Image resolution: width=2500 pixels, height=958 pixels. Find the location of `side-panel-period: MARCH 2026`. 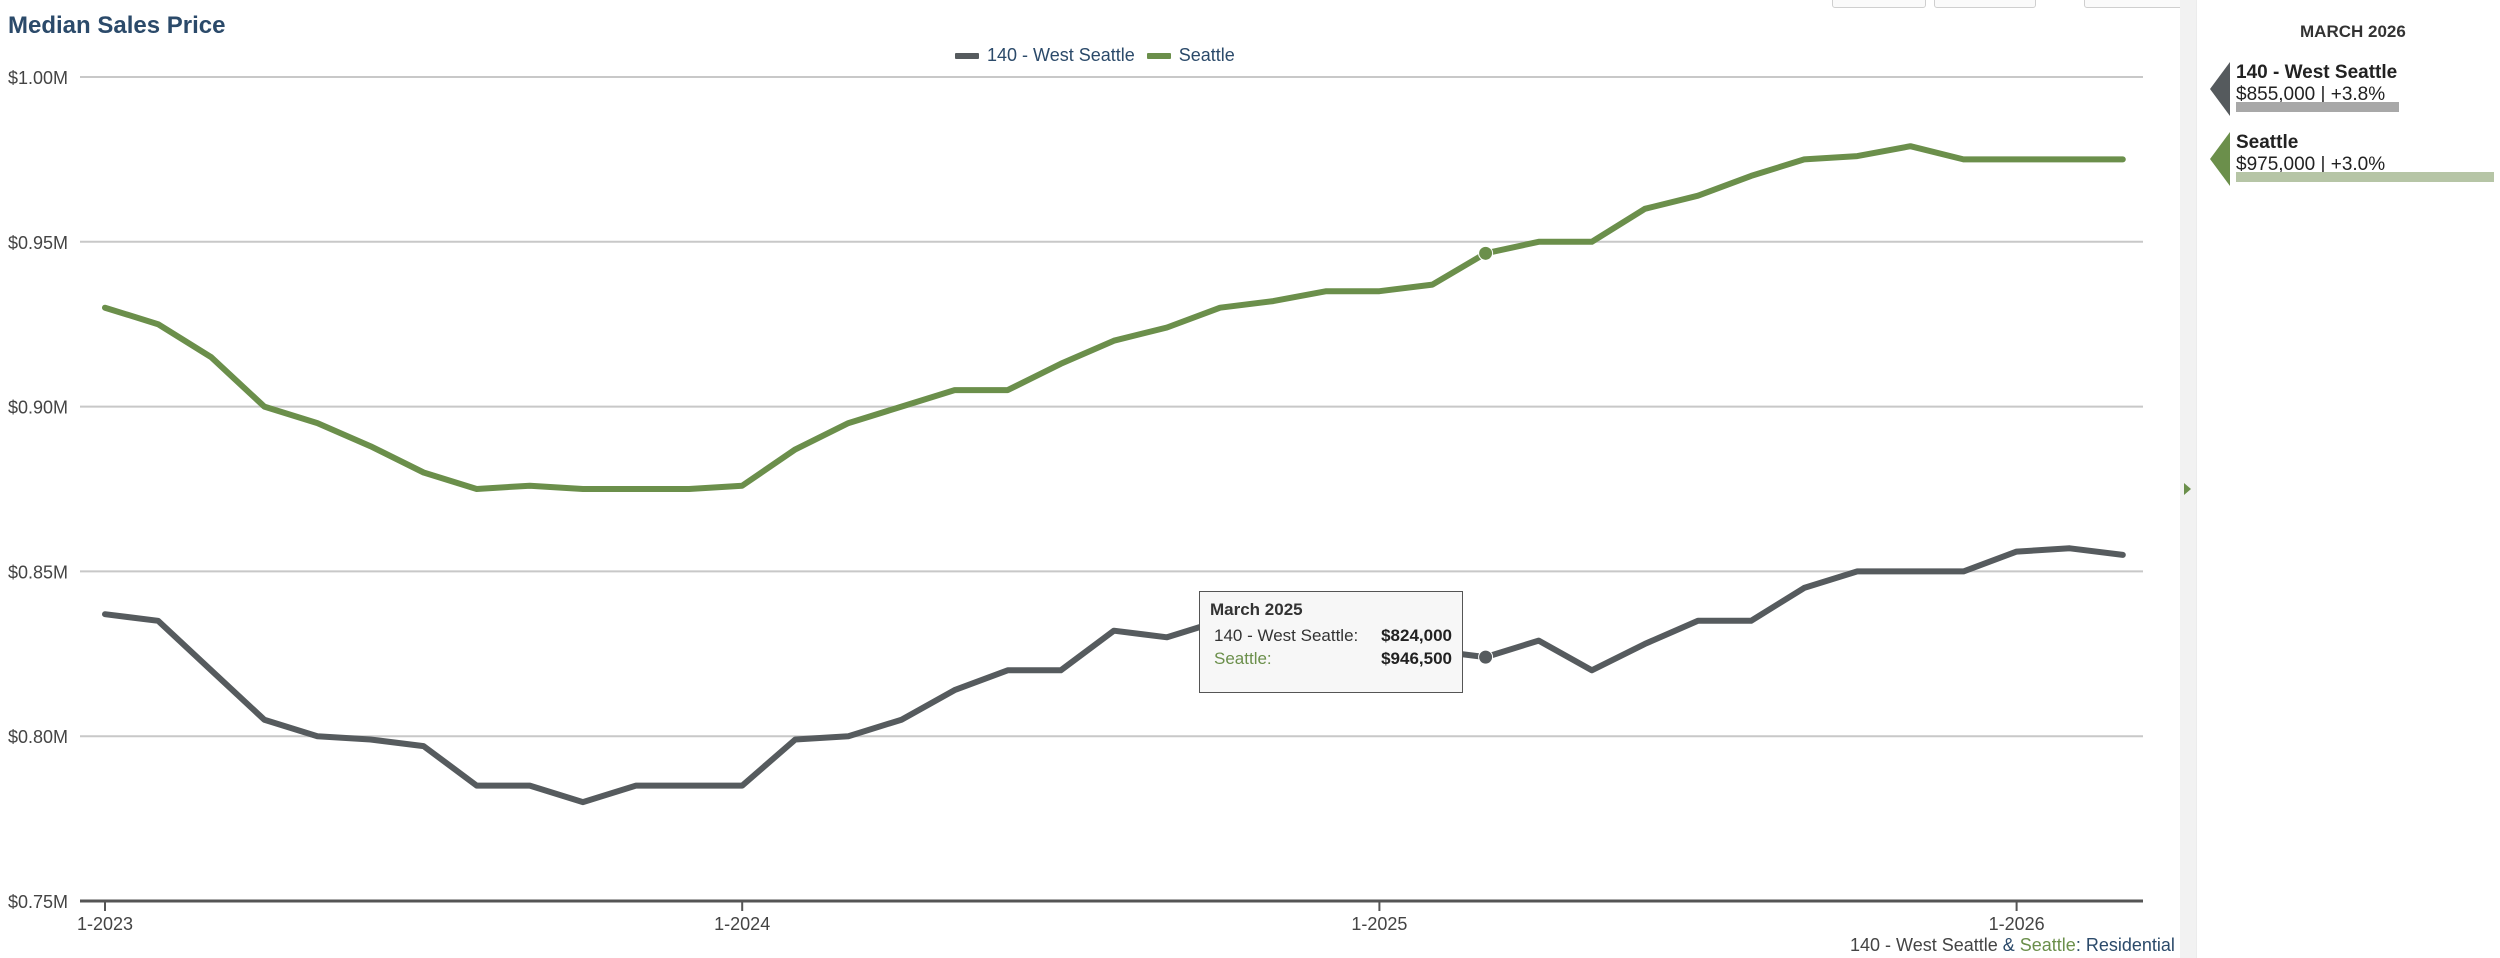

side-panel-period: MARCH 2026 is located at coordinates (2353, 31).